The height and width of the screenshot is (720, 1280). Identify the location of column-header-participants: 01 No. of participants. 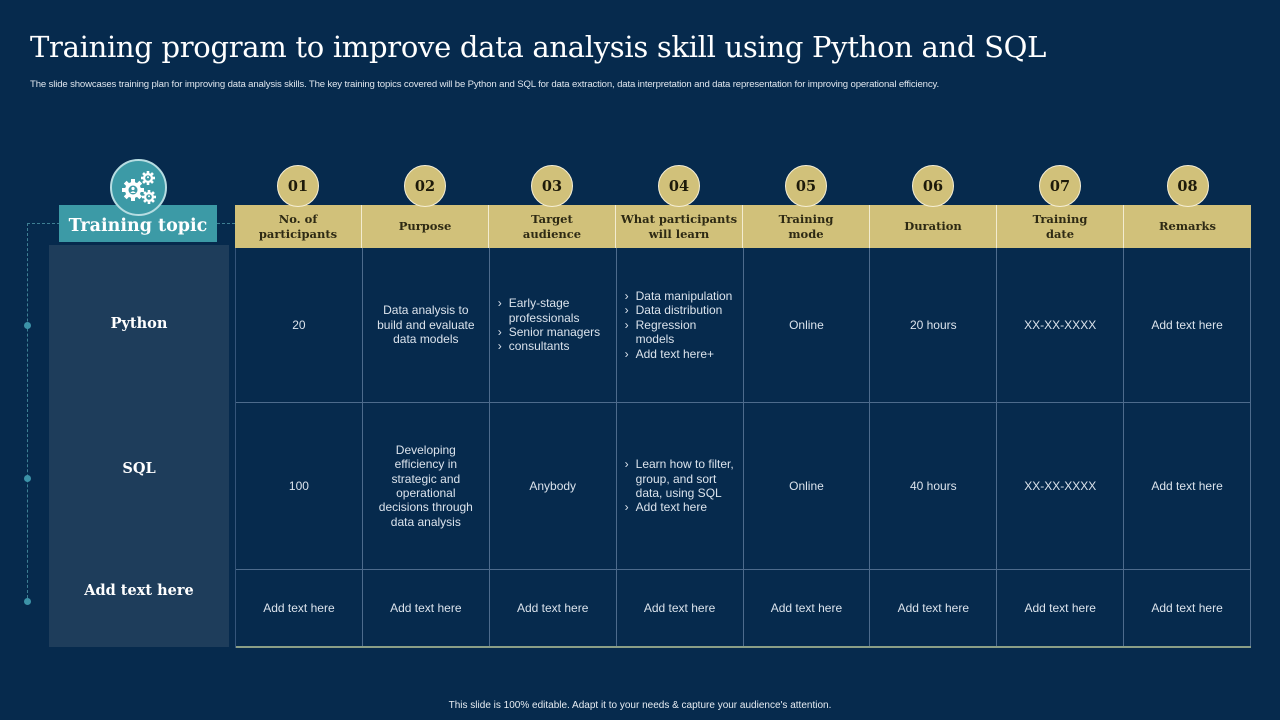
(298, 206).